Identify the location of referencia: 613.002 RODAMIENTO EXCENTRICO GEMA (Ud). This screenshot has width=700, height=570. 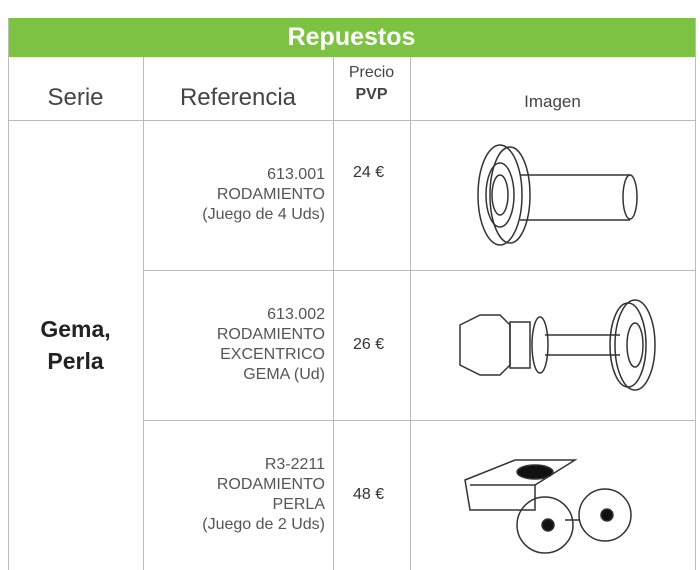
(238, 345).